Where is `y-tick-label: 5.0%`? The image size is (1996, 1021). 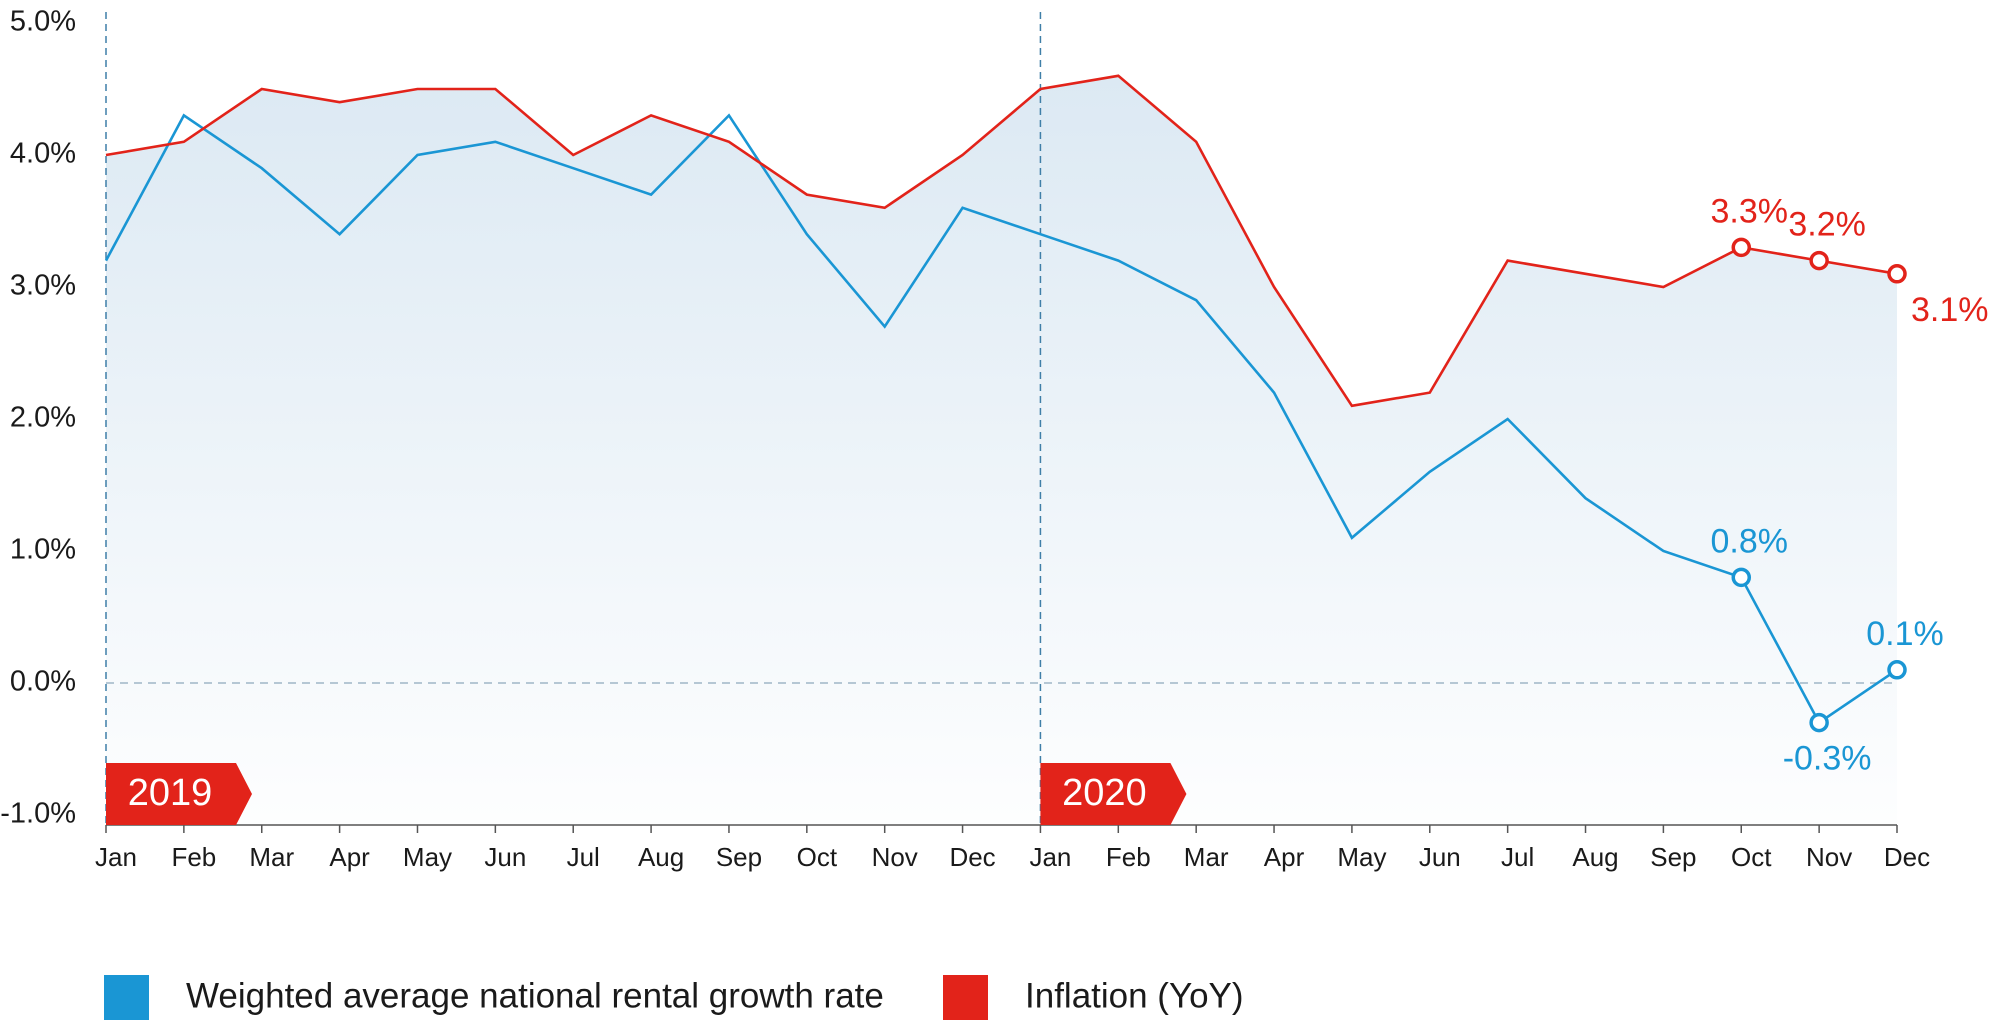 y-tick-label: 5.0% is located at coordinates (43, 22).